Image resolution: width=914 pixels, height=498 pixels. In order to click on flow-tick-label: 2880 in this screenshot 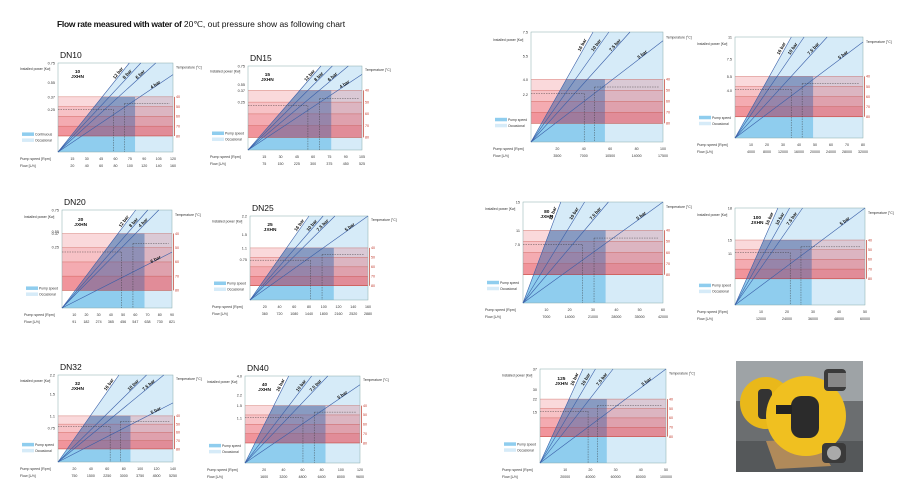, I will do `click(368, 314)`.